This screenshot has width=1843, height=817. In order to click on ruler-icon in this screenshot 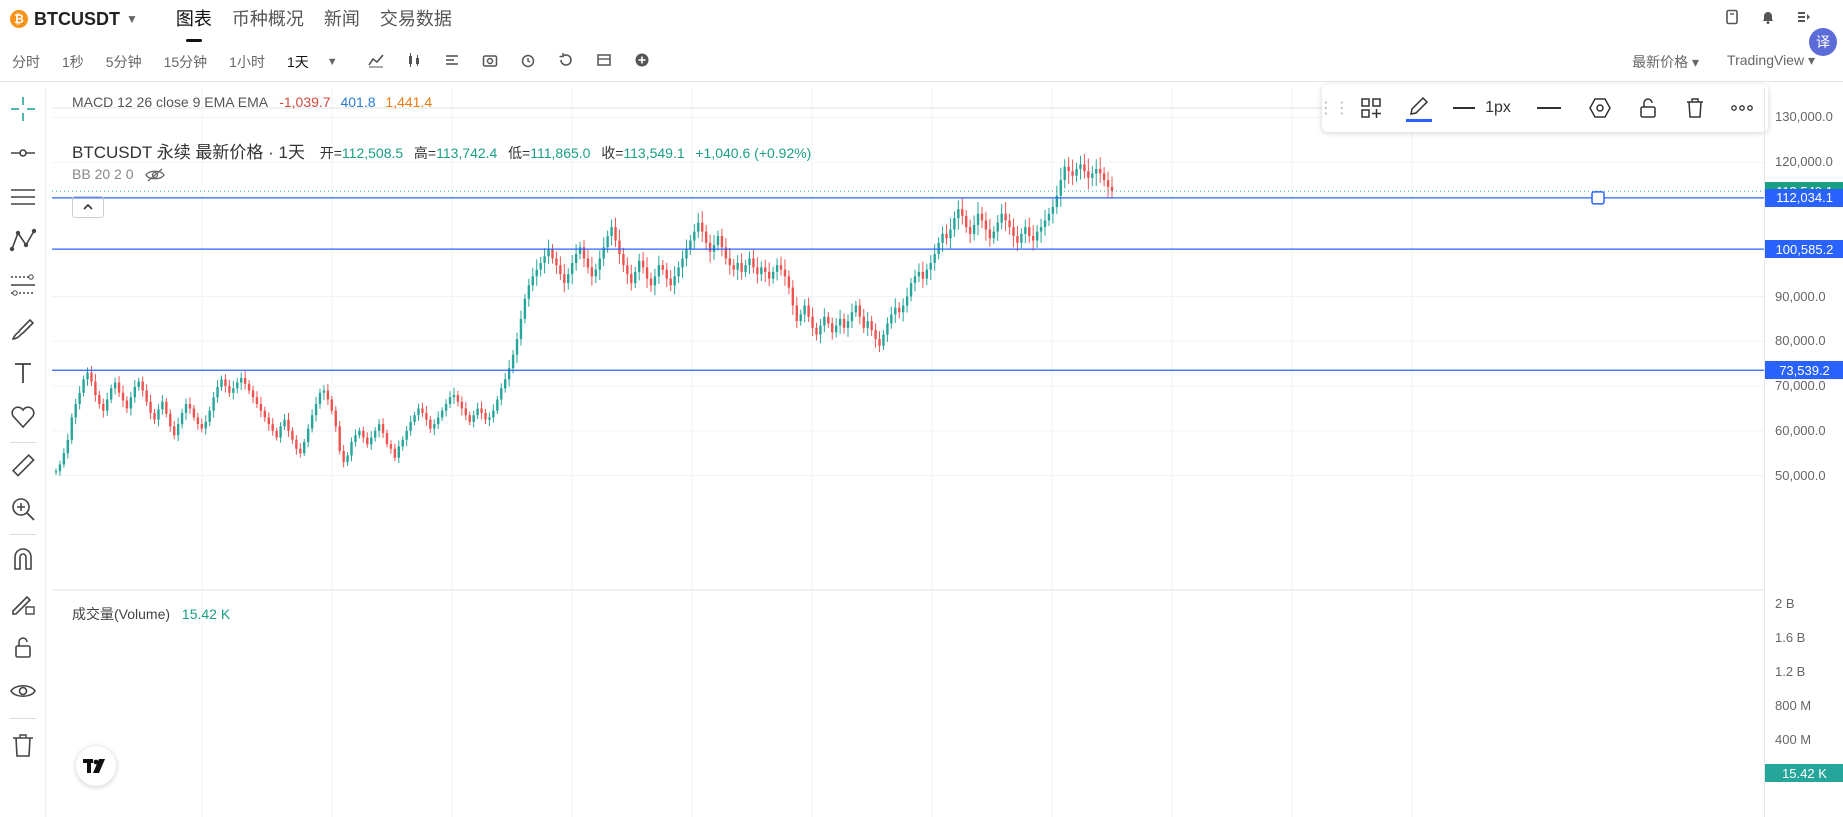, I will do `click(23, 465)`.